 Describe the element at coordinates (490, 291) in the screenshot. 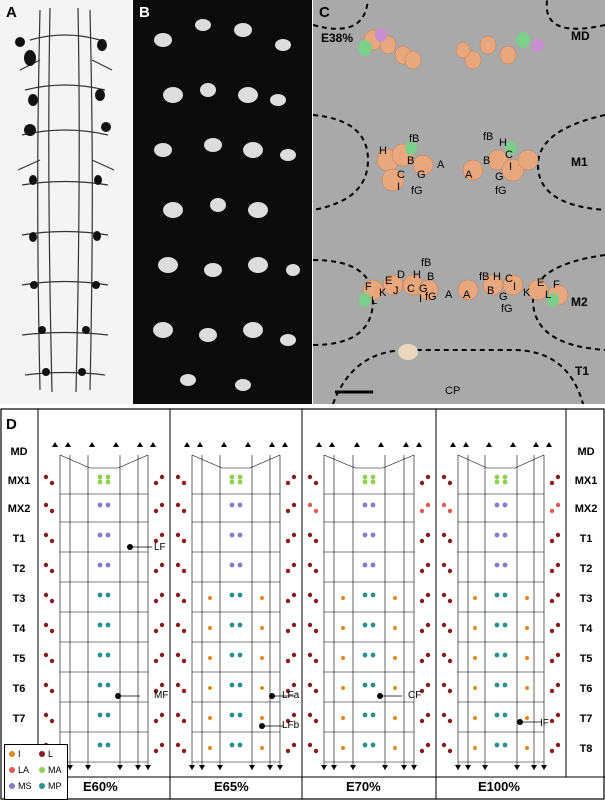

I see `cell-label: B` at that location.